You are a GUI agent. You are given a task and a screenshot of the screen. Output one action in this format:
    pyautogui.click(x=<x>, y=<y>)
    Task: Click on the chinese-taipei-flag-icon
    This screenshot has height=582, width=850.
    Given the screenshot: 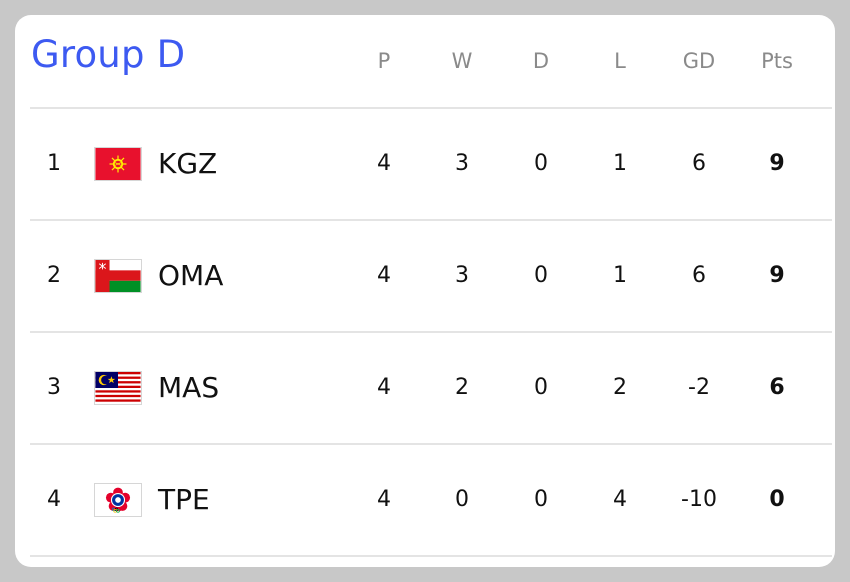 What is the action you would take?
    pyautogui.click(x=118, y=500)
    